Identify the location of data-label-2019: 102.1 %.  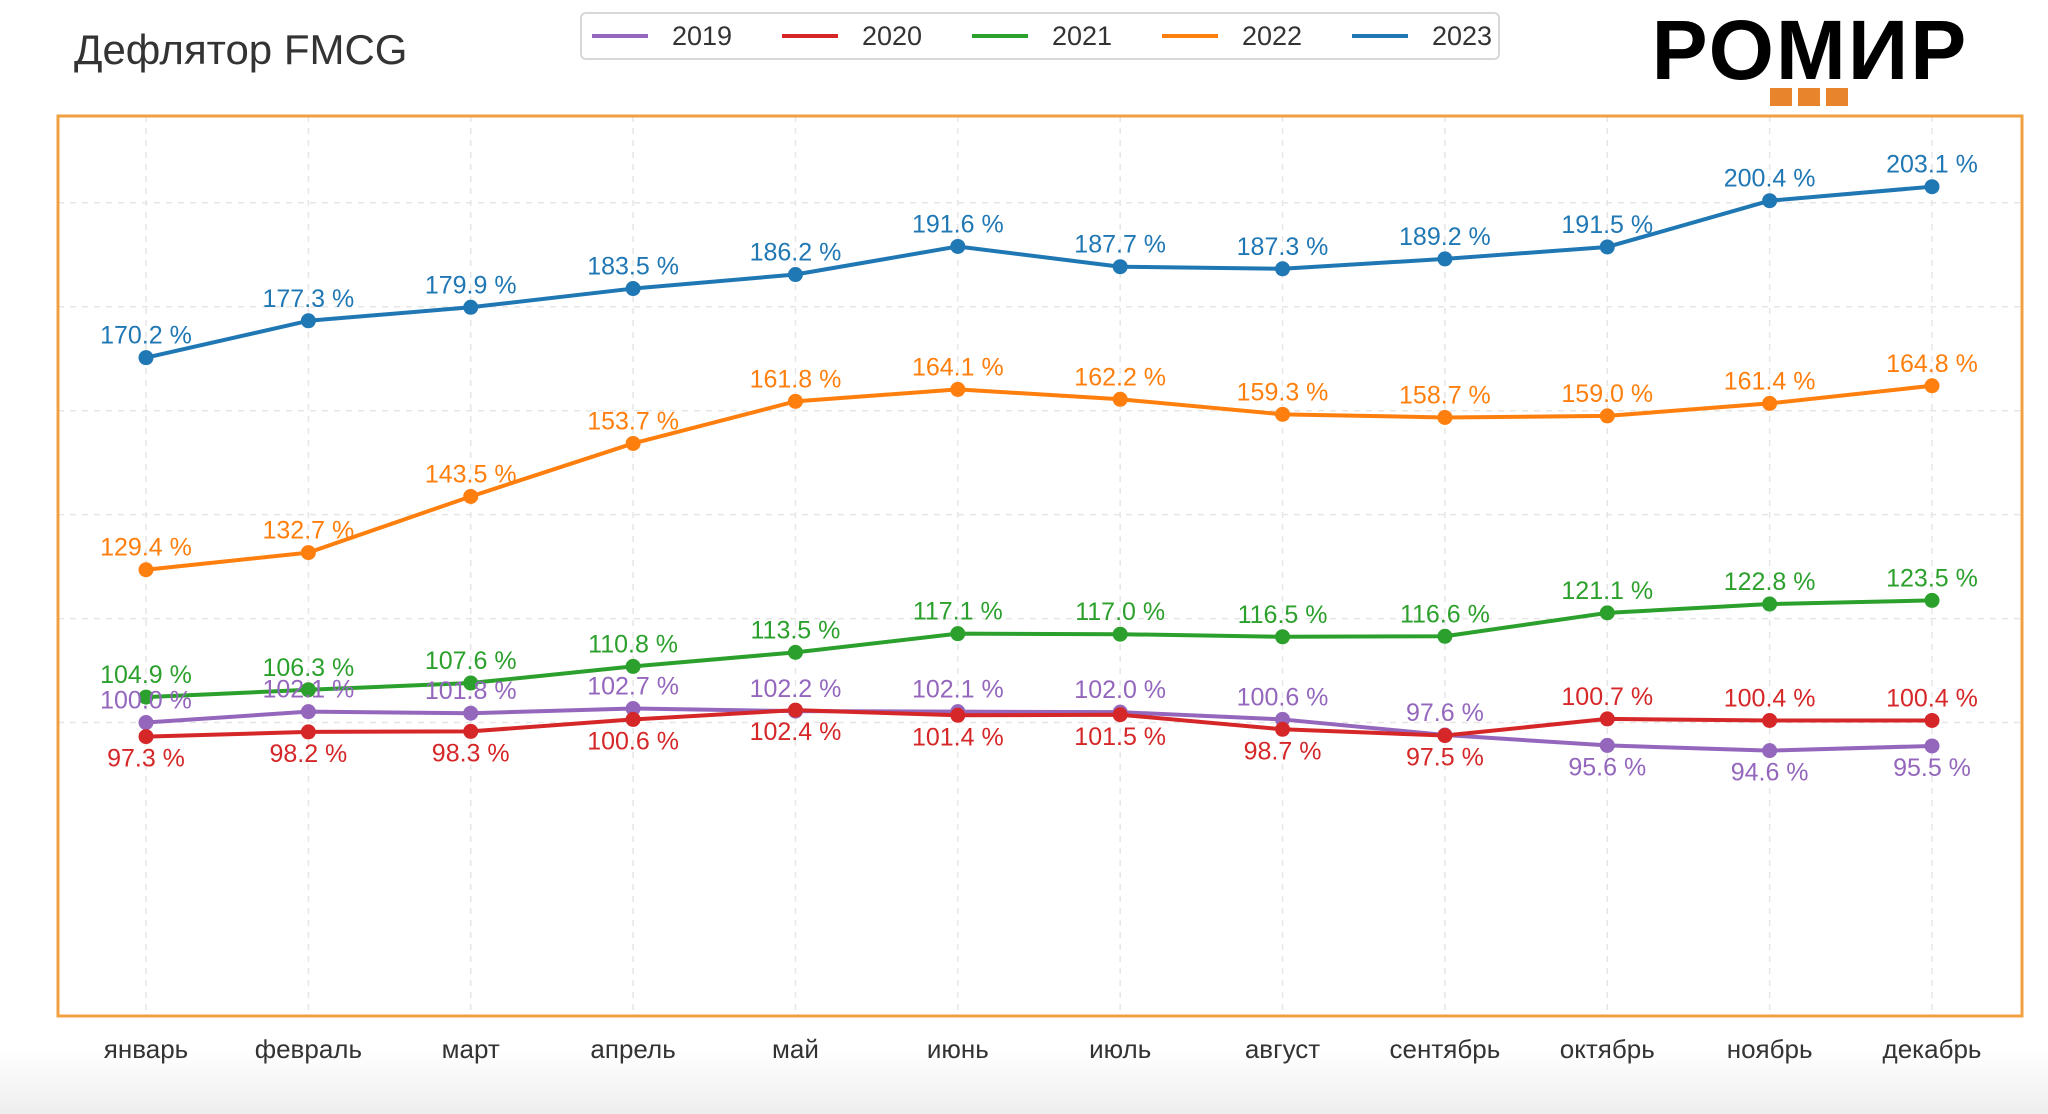
(958, 690).